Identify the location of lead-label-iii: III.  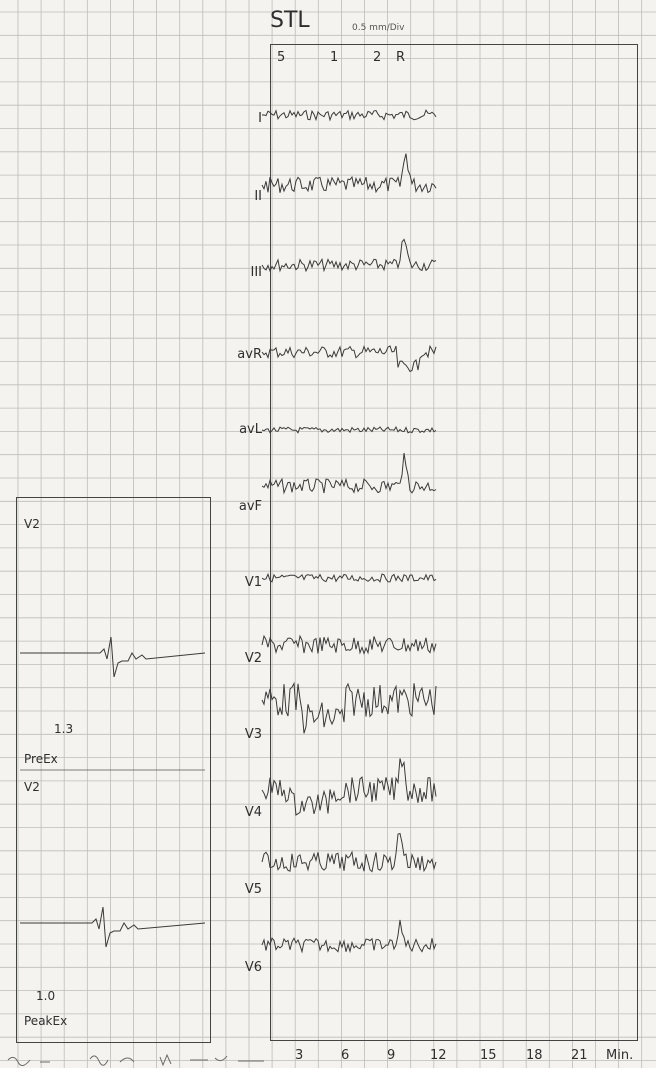
(256, 272).